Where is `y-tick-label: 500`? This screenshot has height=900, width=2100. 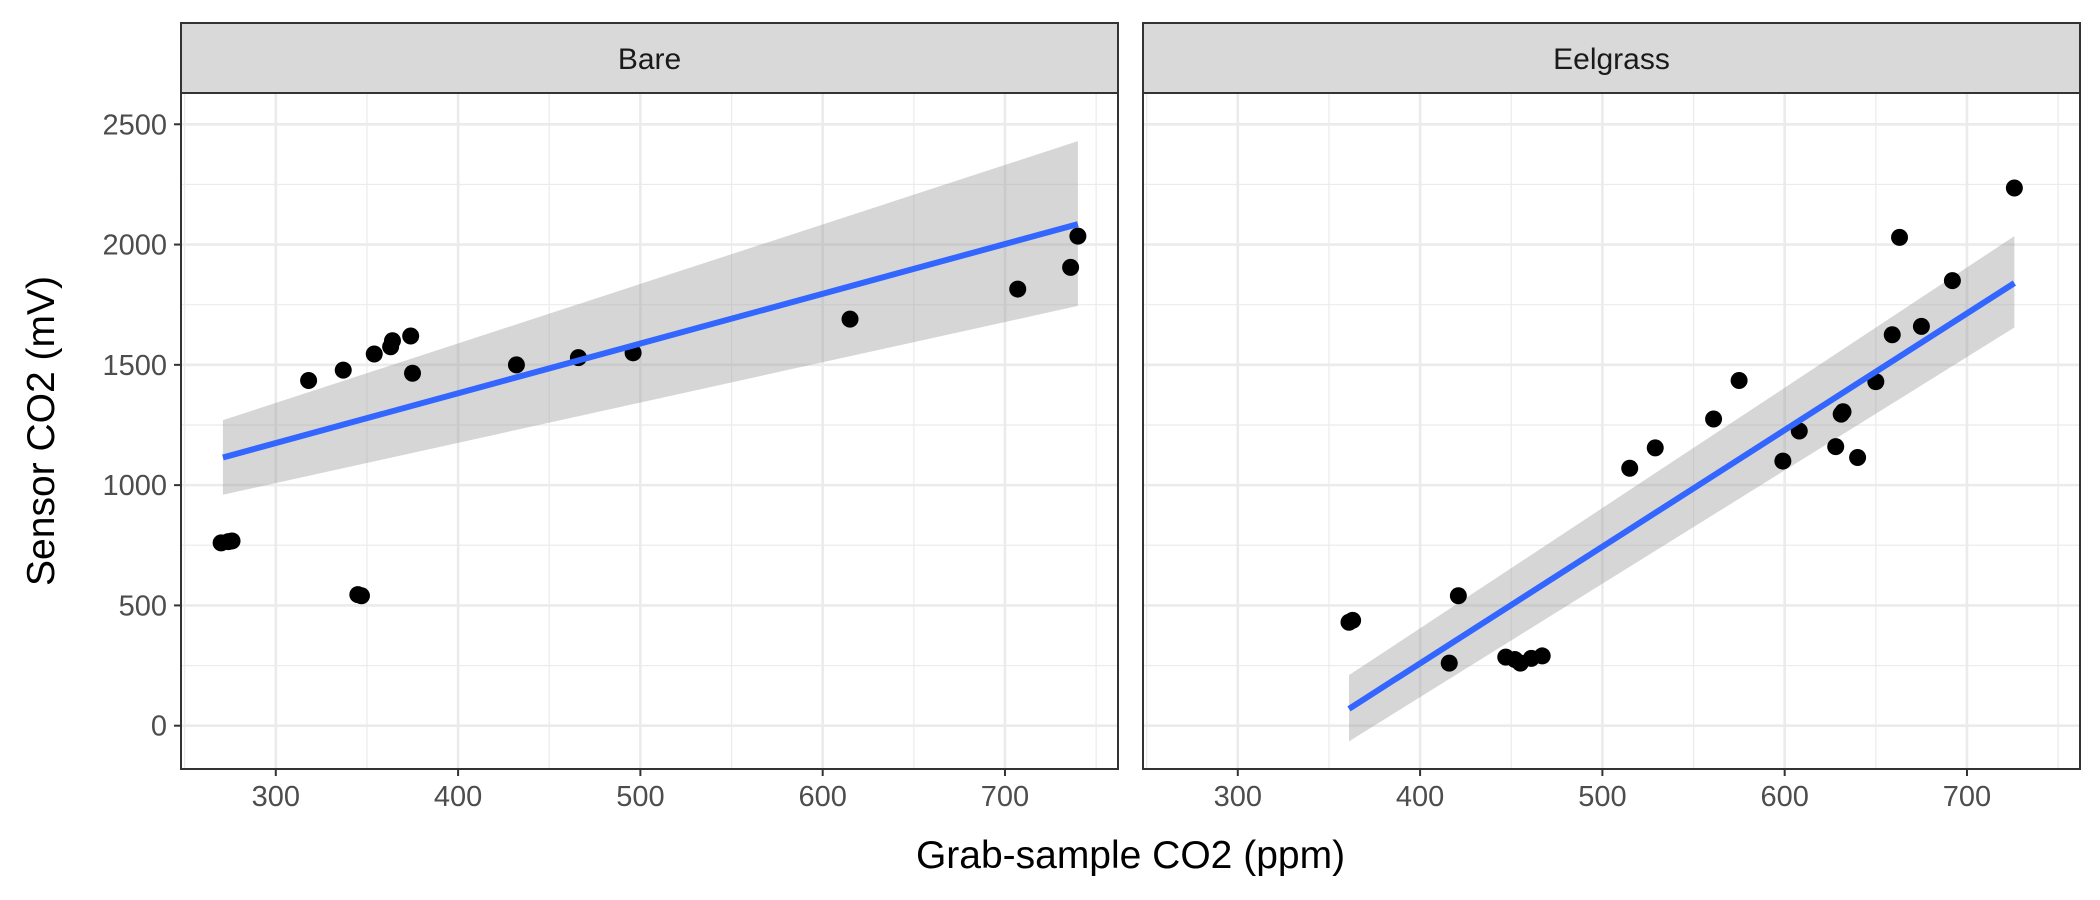 y-tick-label: 500 is located at coordinates (143, 606).